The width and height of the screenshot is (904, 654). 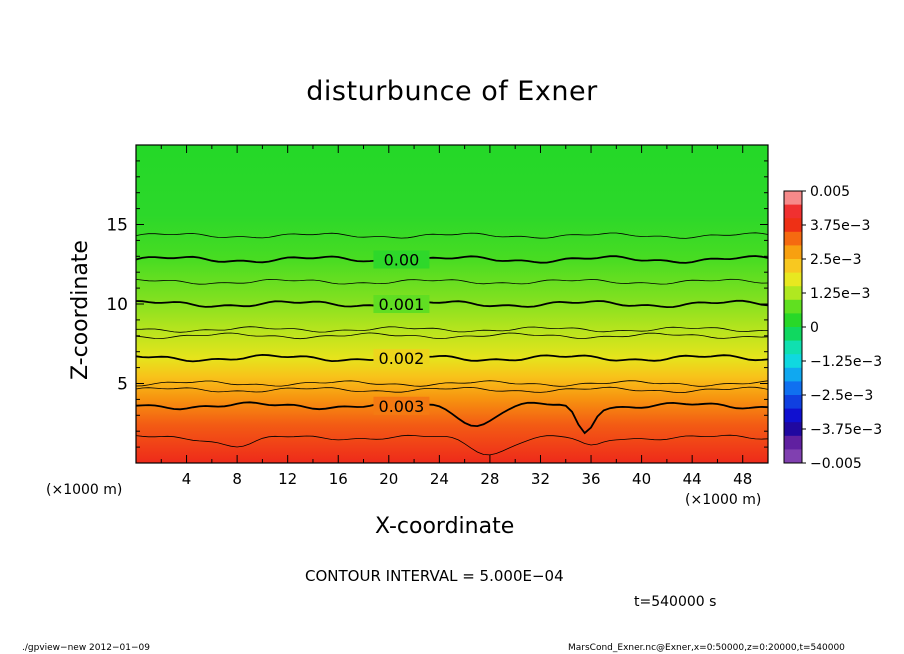 I want to click on chart-title: disturbunce of Exner, so click(x=452, y=91).